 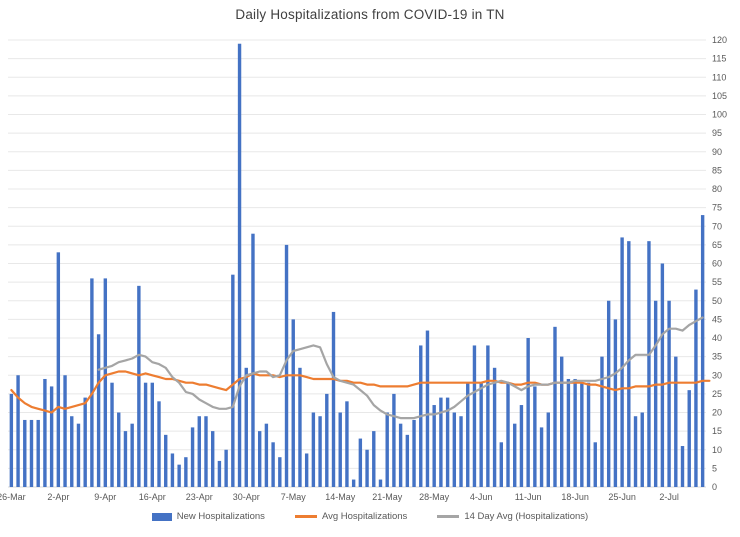 I want to click on avg-line, so click(x=360, y=392).